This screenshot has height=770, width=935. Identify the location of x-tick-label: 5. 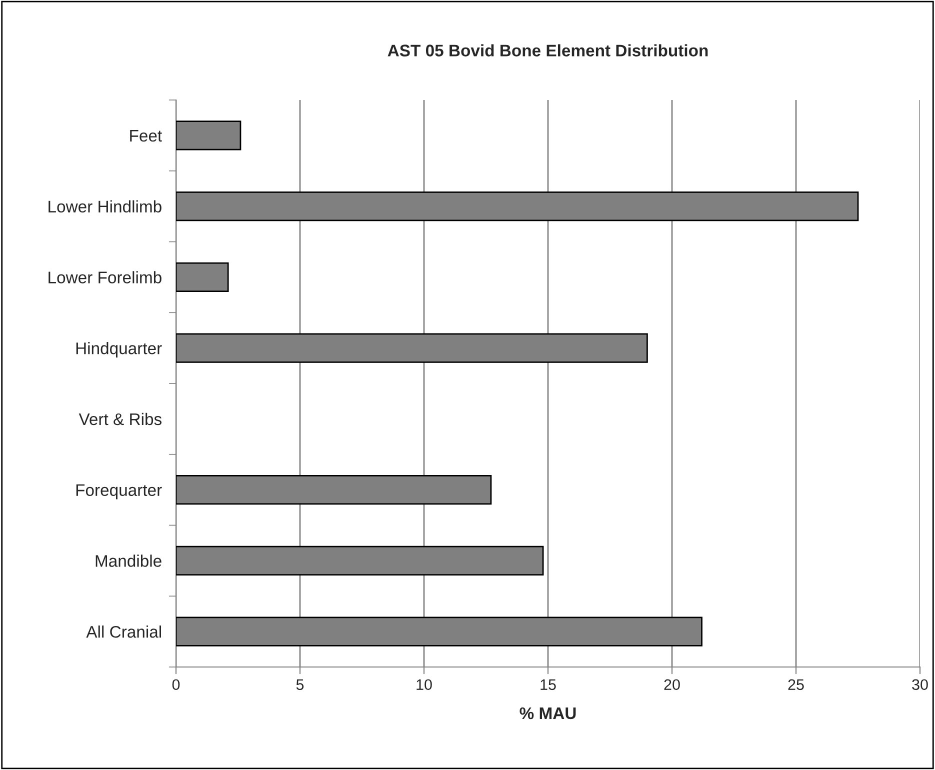
(300, 684).